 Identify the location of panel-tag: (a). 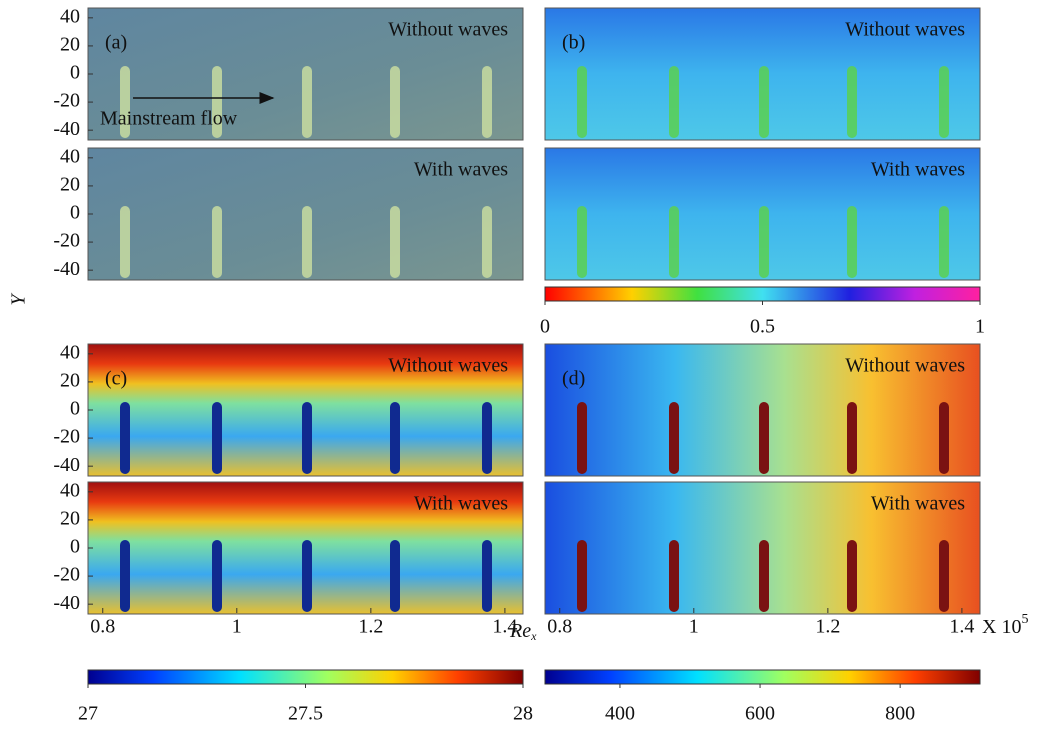
(116, 43).